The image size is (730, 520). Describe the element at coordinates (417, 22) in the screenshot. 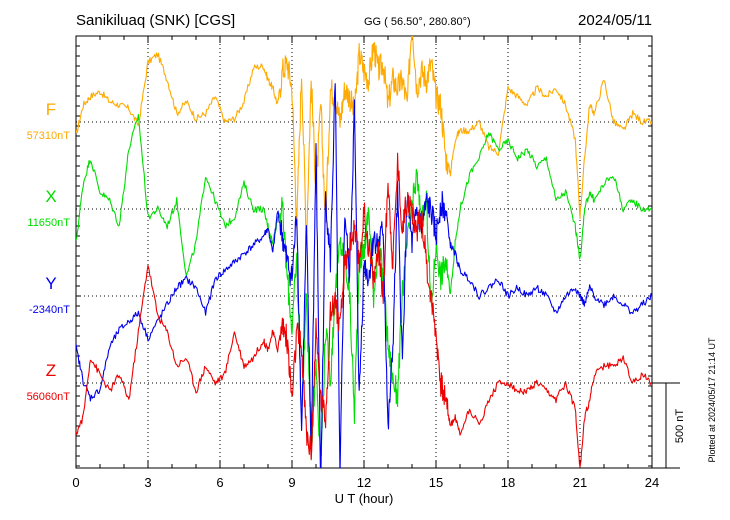

I see `coordinates-label: GG ( 56.50°, 280.80°)` at that location.